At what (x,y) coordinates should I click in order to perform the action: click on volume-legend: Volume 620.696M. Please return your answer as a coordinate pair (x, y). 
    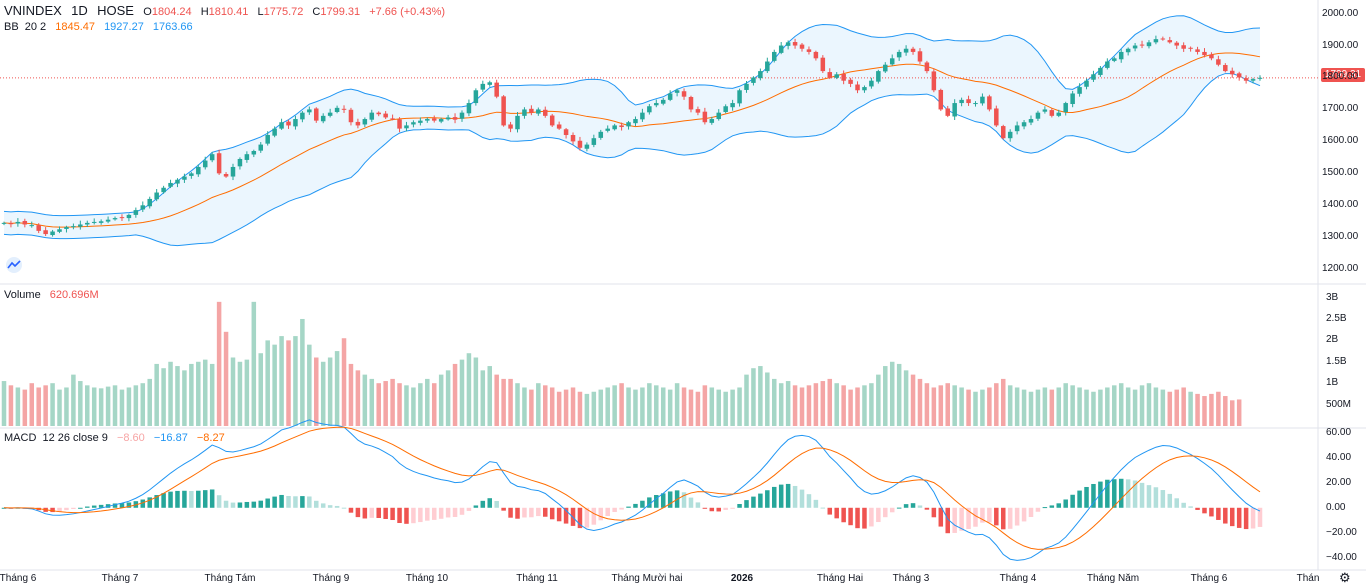
    Looking at the image, I should click on (54, 295).